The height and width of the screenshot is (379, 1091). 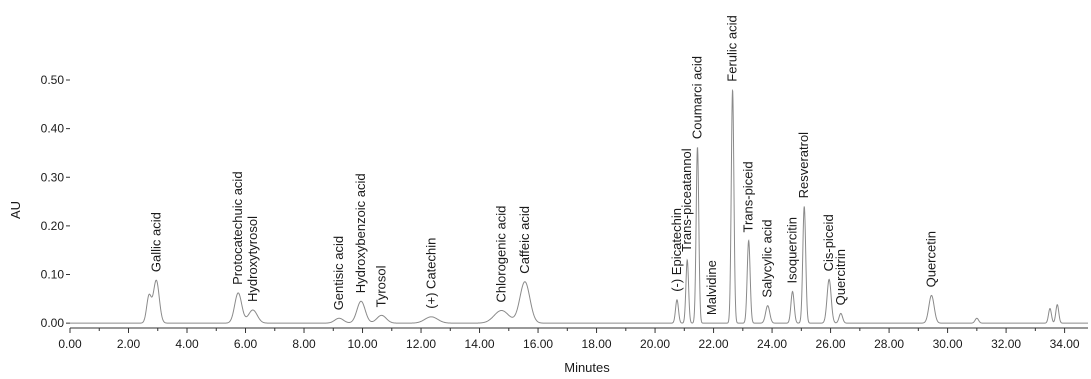 What do you see at coordinates (1065, 344) in the screenshot?
I see `x-tick-label: 34.00` at bounding box center [1065, 344].